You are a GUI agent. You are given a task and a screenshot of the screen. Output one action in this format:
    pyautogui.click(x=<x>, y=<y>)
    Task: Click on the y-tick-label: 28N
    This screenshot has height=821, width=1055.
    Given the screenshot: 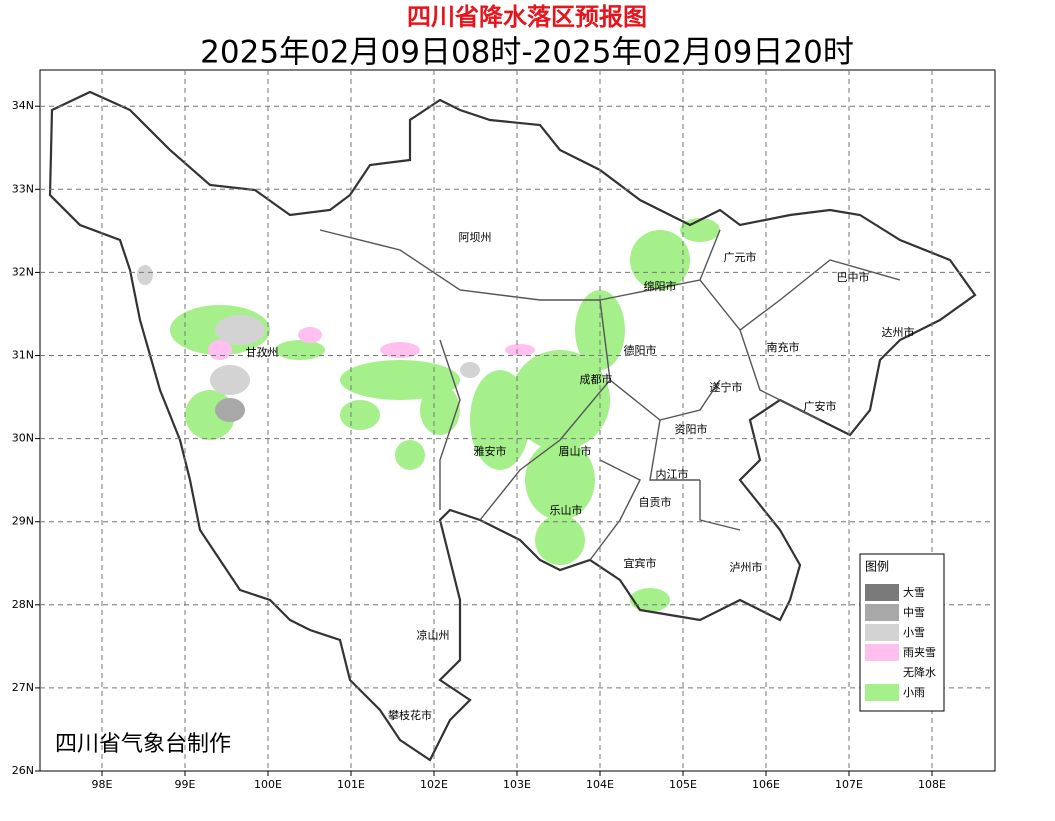 What is the action you would take?
    pyautogui.click(x=23, y=604)
    